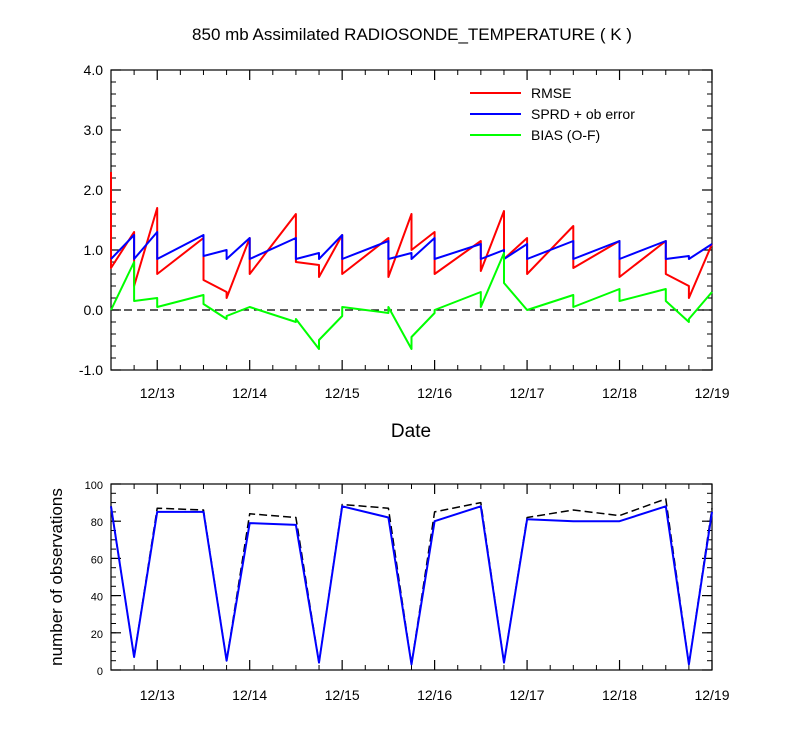 This screenshot has width=800, height=750. What do you see at coordinates (97, 523) in the screenshot?
I see `y-tick-label: 80` at bounding box center [97, 523].